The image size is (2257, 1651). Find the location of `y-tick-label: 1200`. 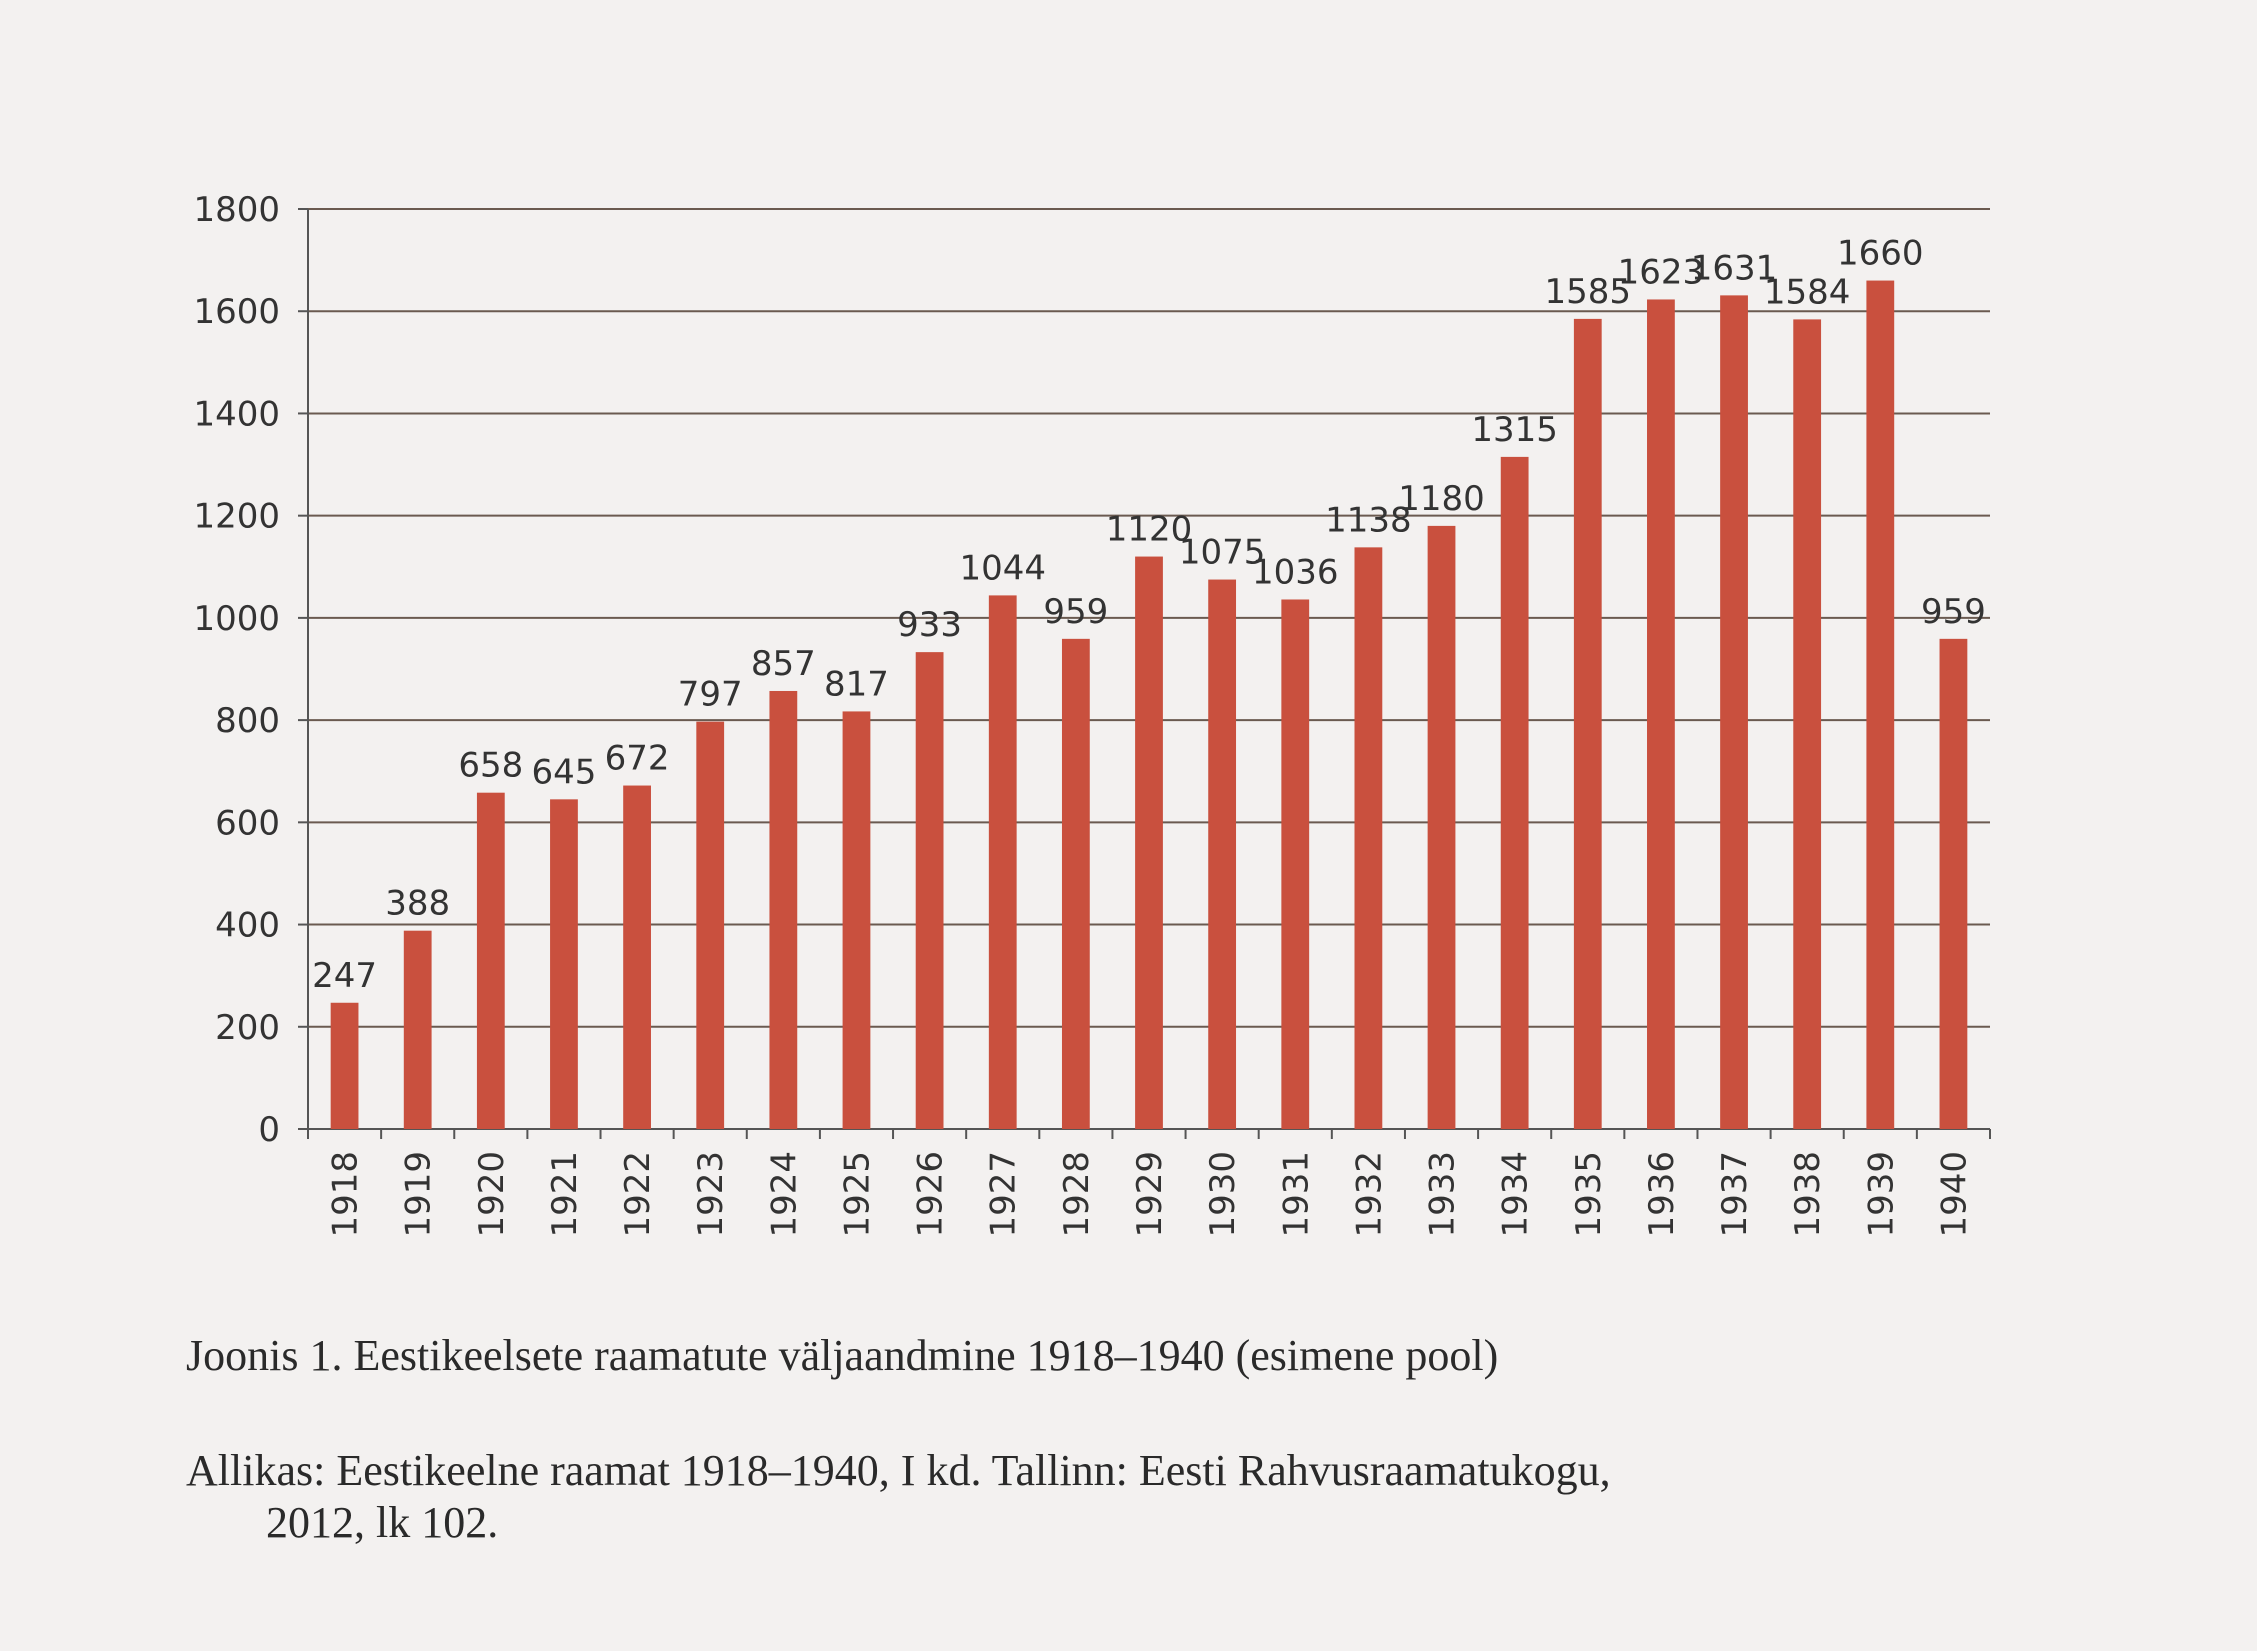

y-tick-label: 1200 is located at coordinates (236, 517).